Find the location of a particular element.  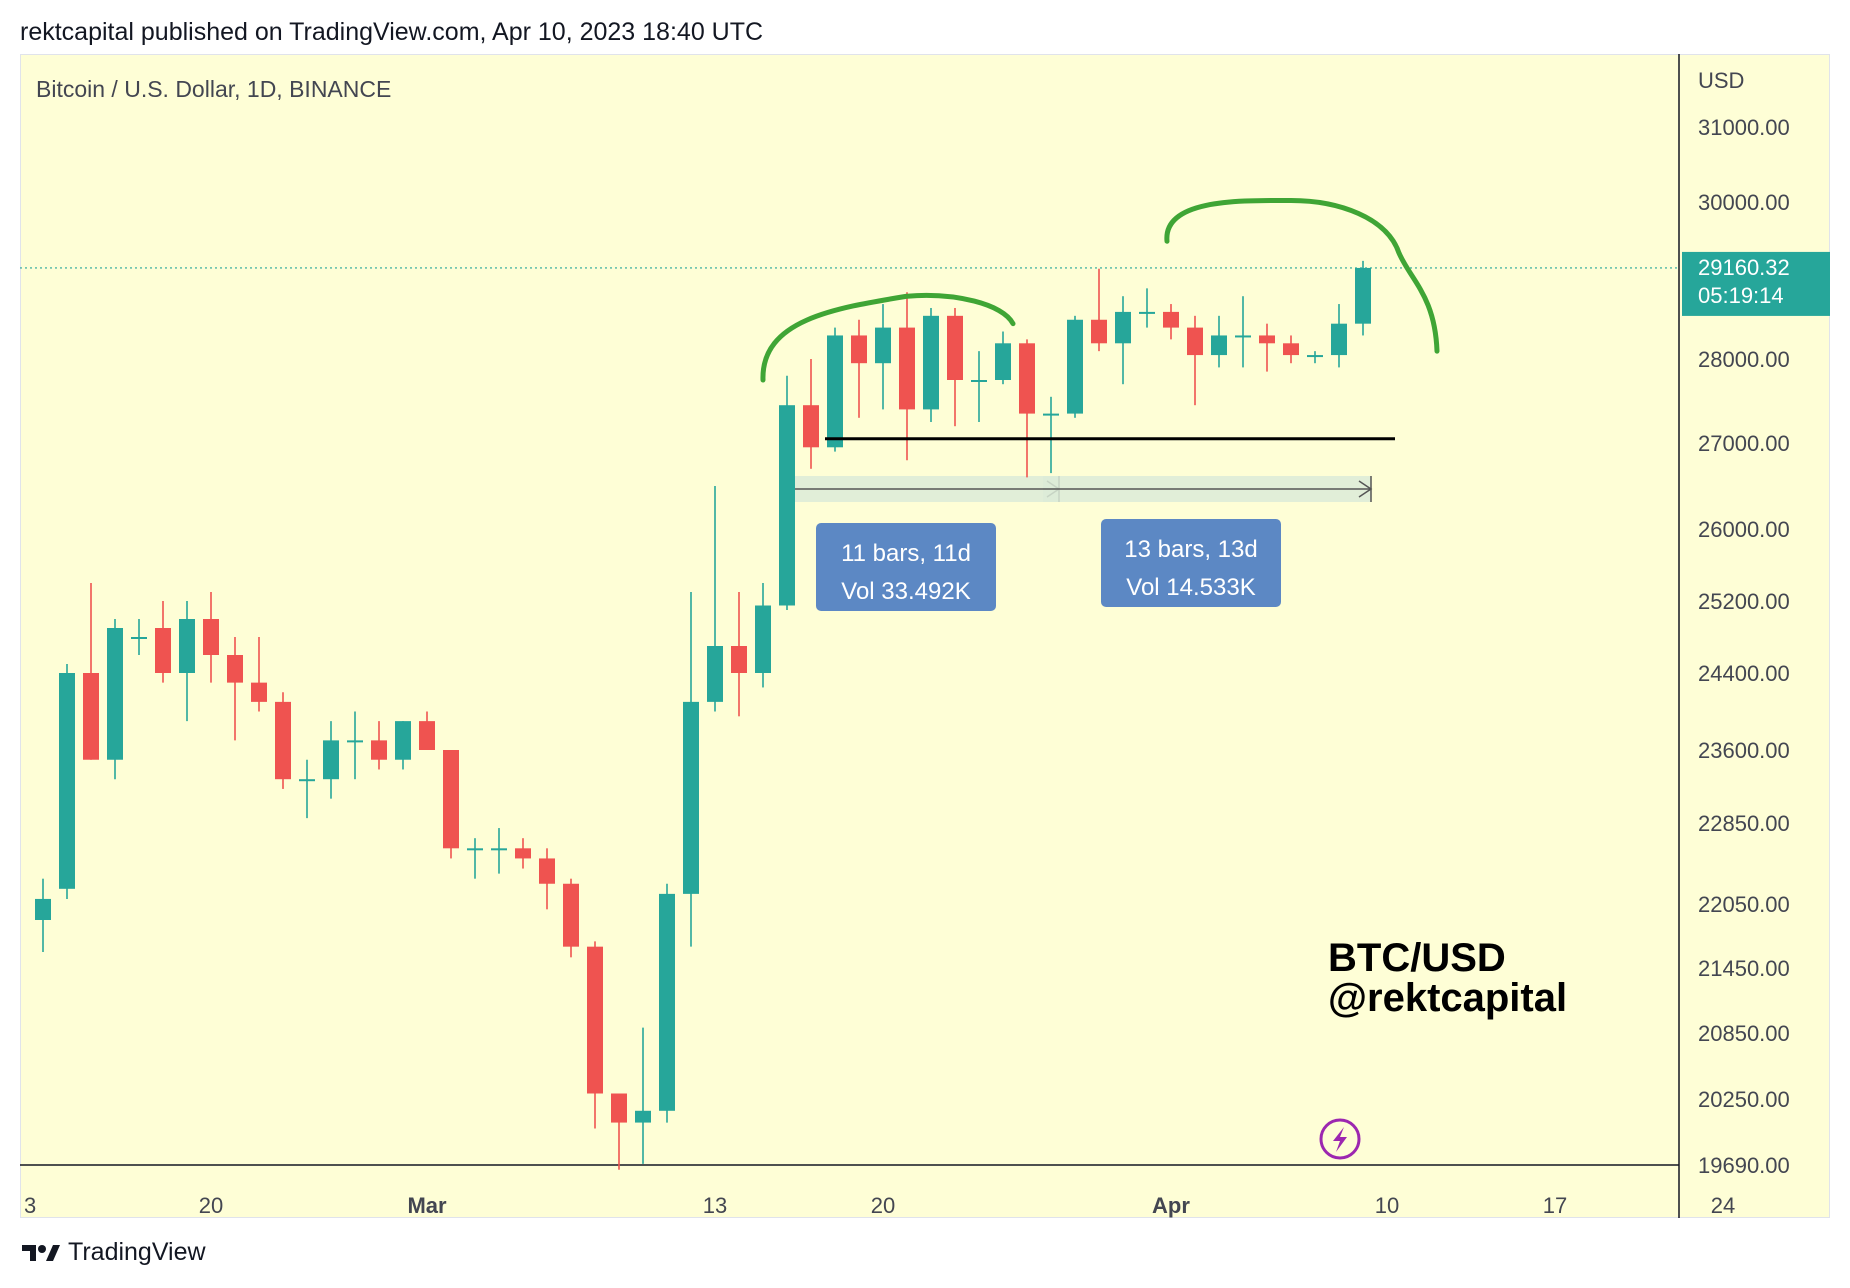

time-tick-label: 3 is located at coordinates (30, 1205).